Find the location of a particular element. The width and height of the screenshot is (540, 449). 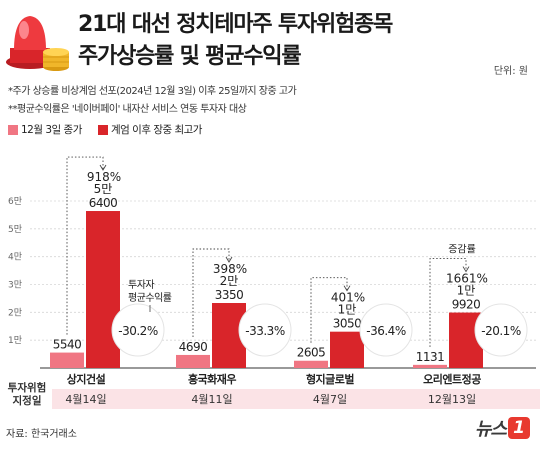

siren-coins-icon is located at coordinates (37, 43).